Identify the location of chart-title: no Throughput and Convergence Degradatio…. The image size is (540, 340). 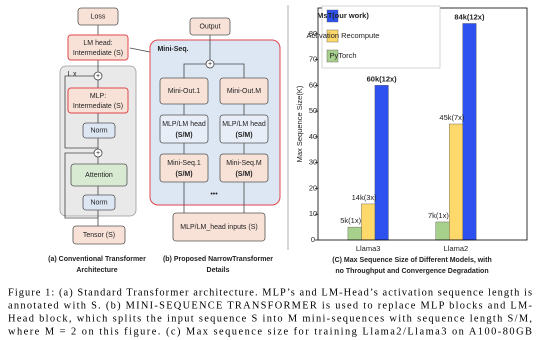
(411, 271).